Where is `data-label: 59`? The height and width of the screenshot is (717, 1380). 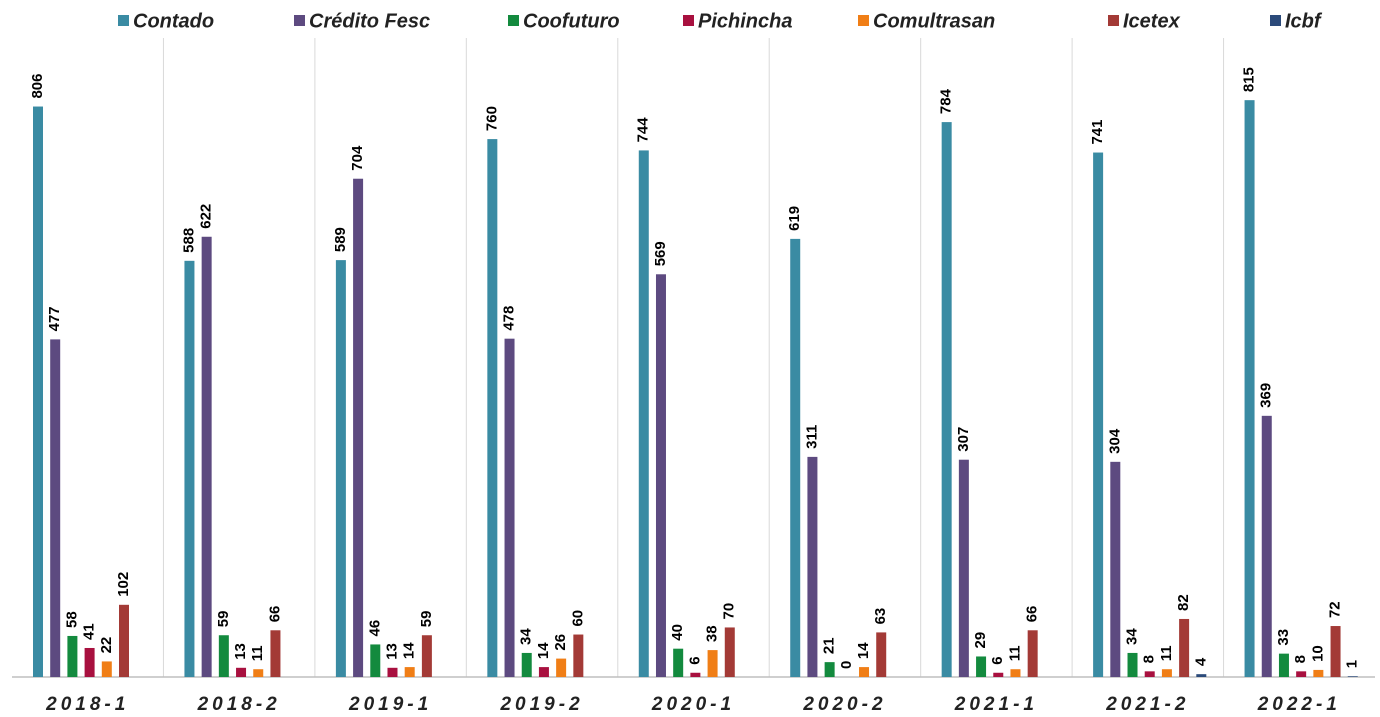
data-label: 59 is located at coordinates (426, 619).